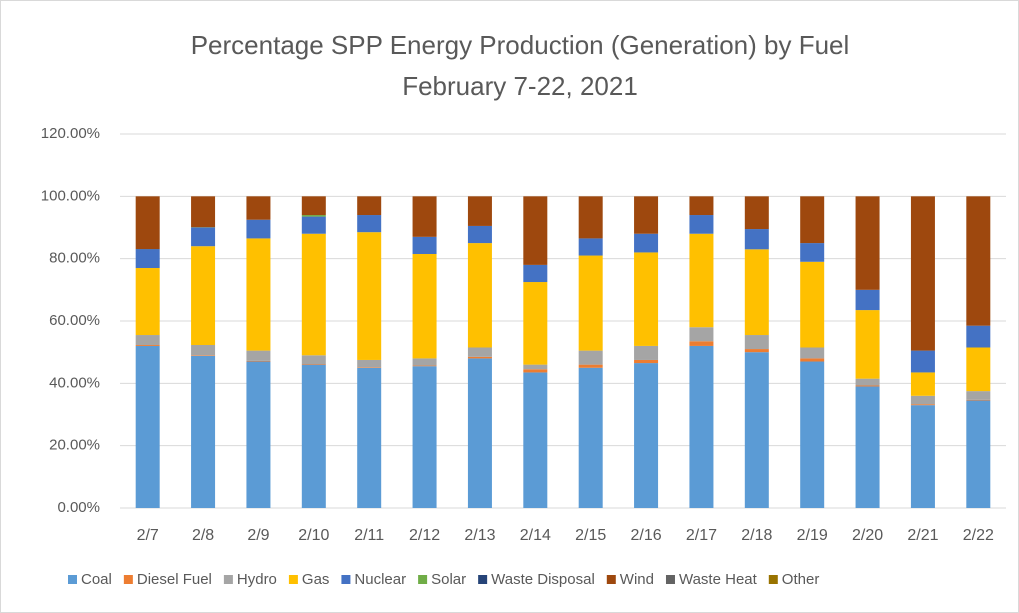 This screenshot has height=613, width=1019. What do you see at coordinates (645, 535) in the screenshot?
I see `x-tick-label: 2/16` at bounding box center [645, 535].